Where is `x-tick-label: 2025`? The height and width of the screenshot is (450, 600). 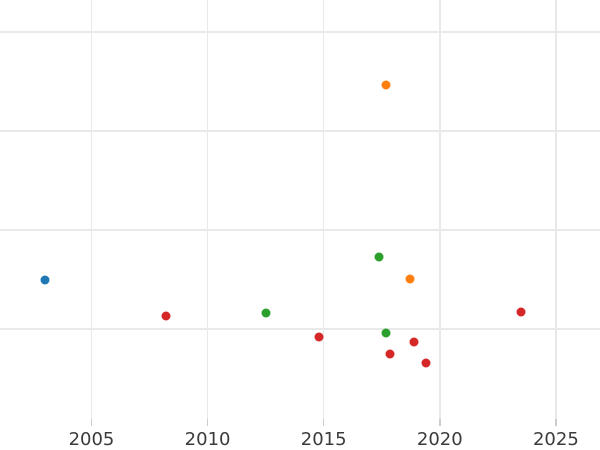 x-tick-label: 2025 is located at coordinates (555, 439).